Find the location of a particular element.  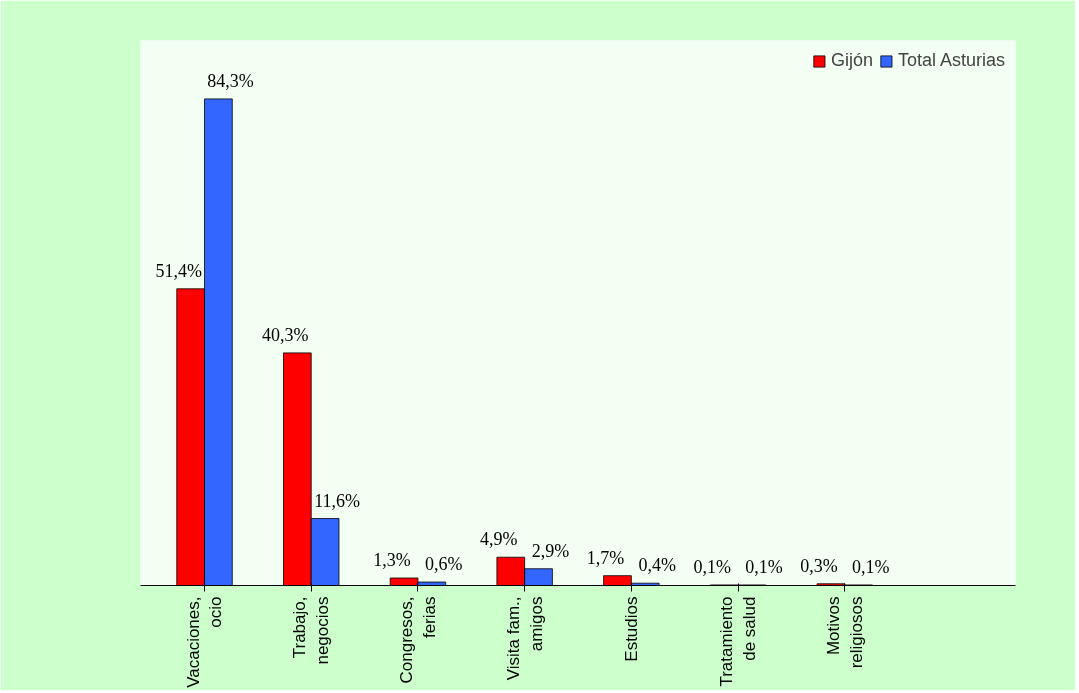

x-tick-label: Vacaciones, ocio is located at coordinates (204, 642).